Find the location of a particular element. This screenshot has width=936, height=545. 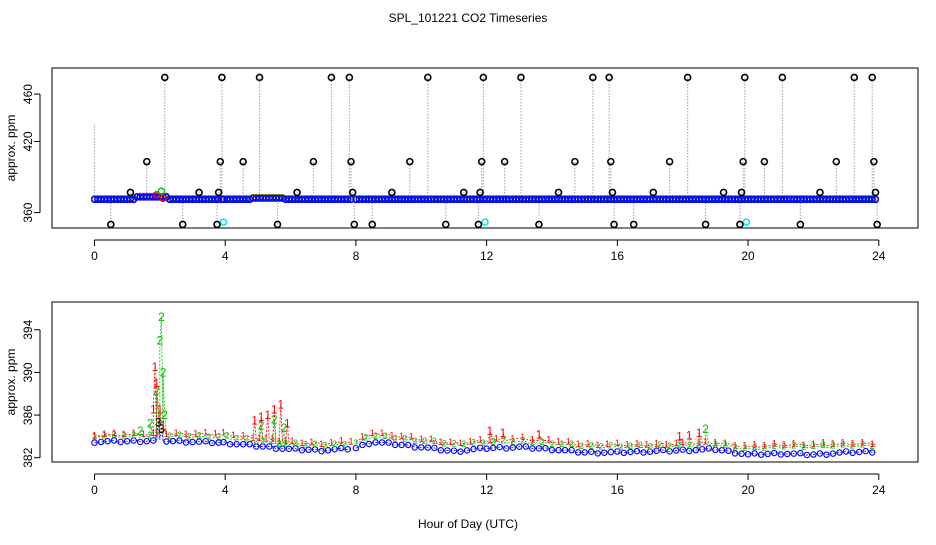

bottom-x-tick-label: 16 is located at coordinates (618, 490).